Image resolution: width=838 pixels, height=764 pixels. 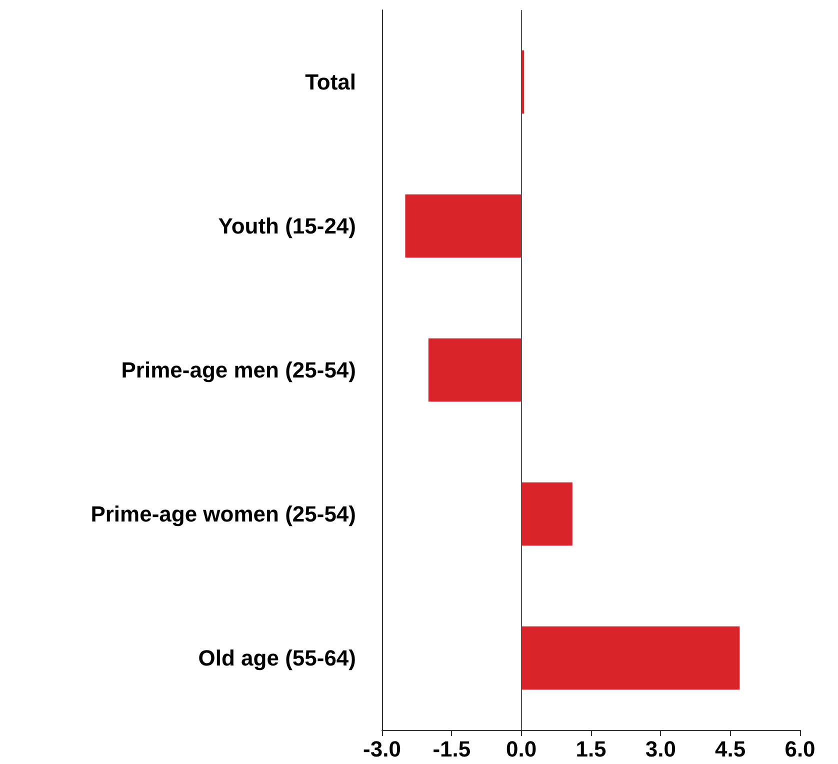 What do you see at coordinates (287, 226) in the screenshot?
I see `y-tick-label: Youth (15-24)` at bounding box center [287, 226].